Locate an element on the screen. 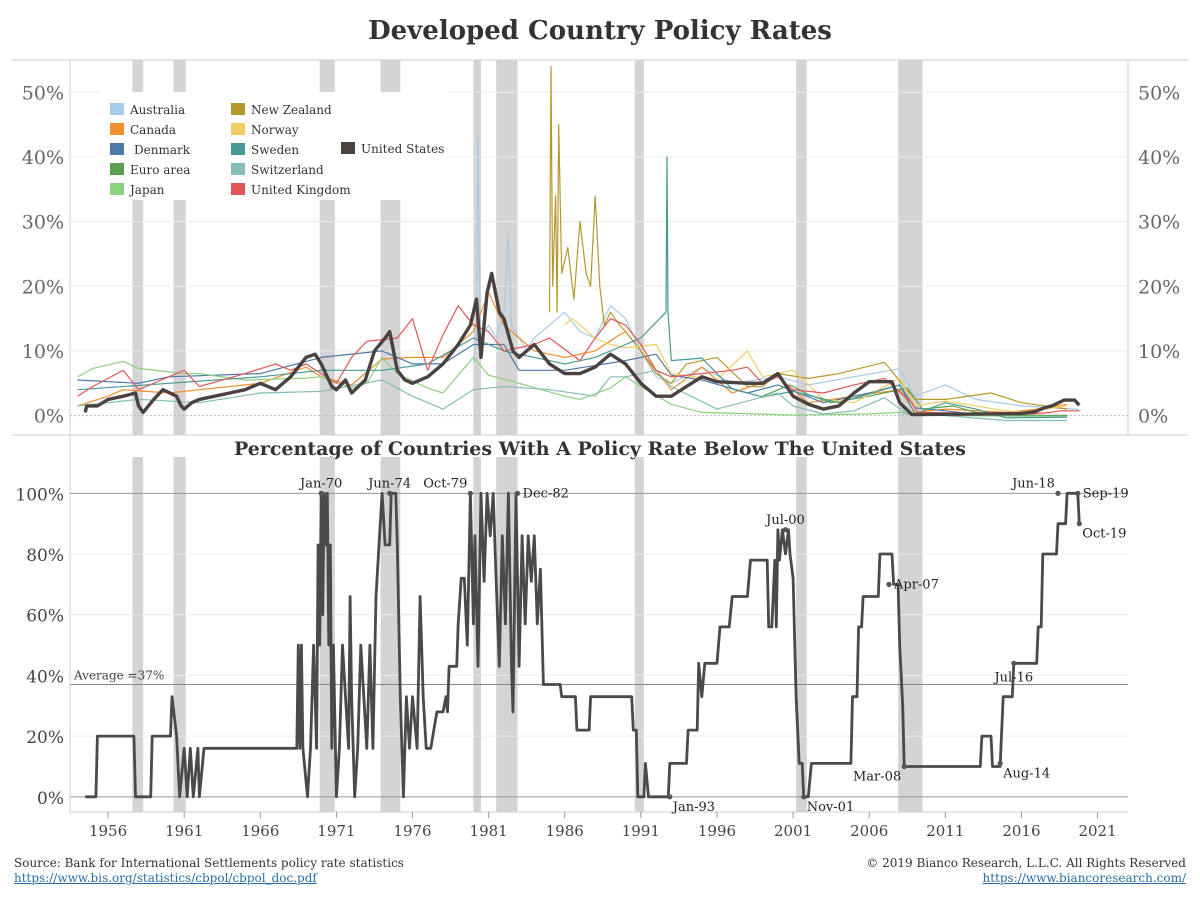  y-tick-label-left: 10% is located at coordinates (43, 352).